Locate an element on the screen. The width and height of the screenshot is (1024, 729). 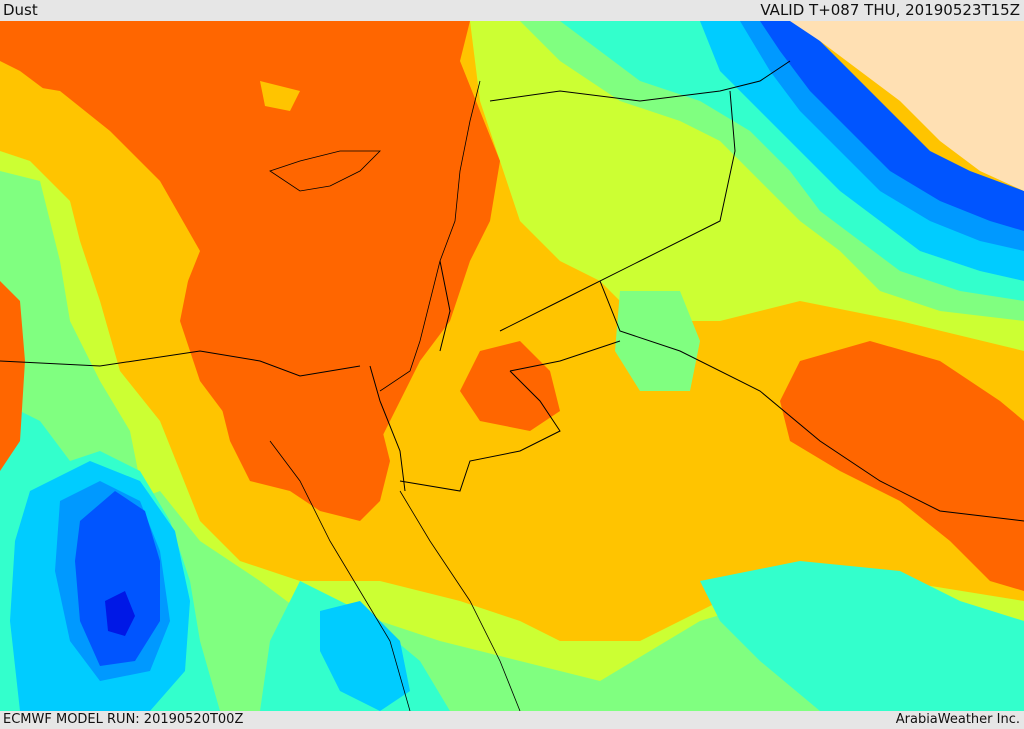
field-deepblue-west is located at coordinates (117, 578).